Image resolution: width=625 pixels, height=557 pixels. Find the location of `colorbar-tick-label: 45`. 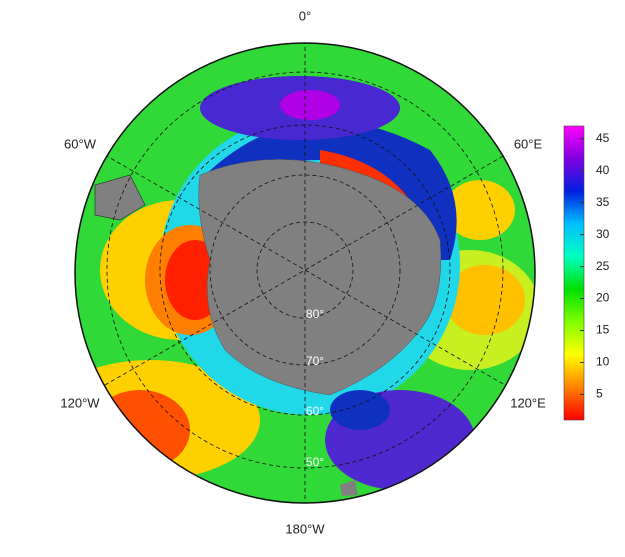

colorbar-tick-label: 45 is located at coordinates (603, 138).